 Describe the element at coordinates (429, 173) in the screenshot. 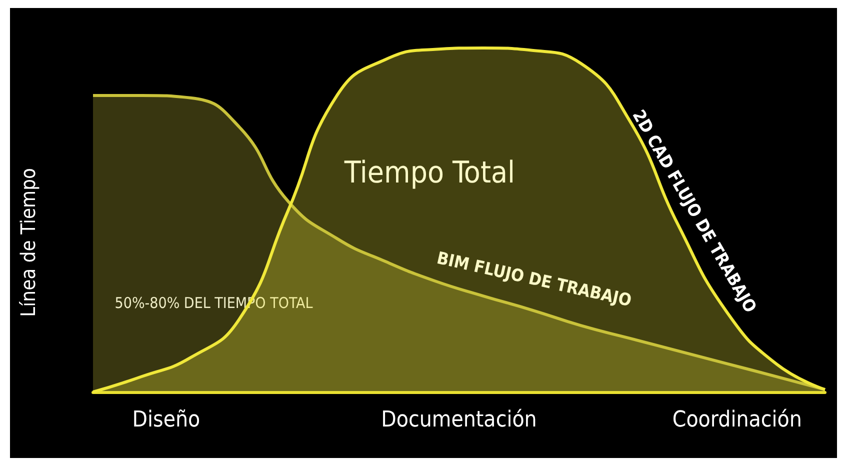

I see `annotation: Tiempo Total` at that location.